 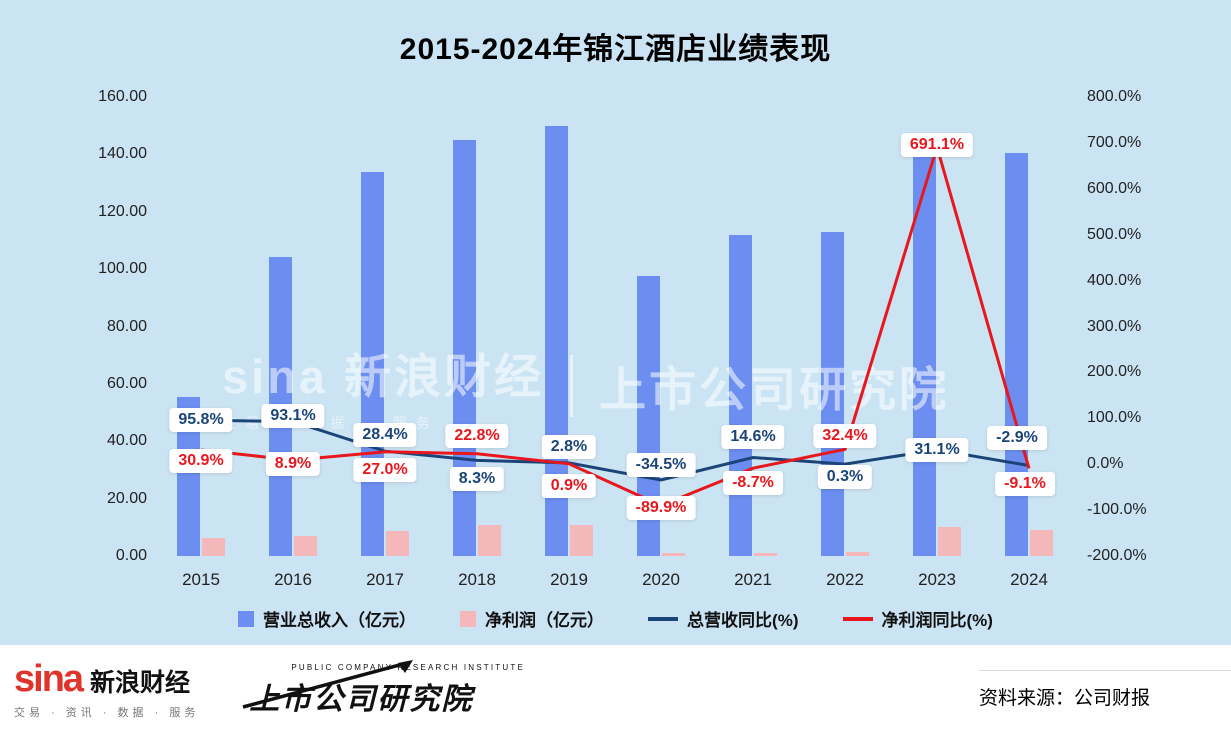 I want to click on x-axis-label: 2020, so click(x=661, y=579).